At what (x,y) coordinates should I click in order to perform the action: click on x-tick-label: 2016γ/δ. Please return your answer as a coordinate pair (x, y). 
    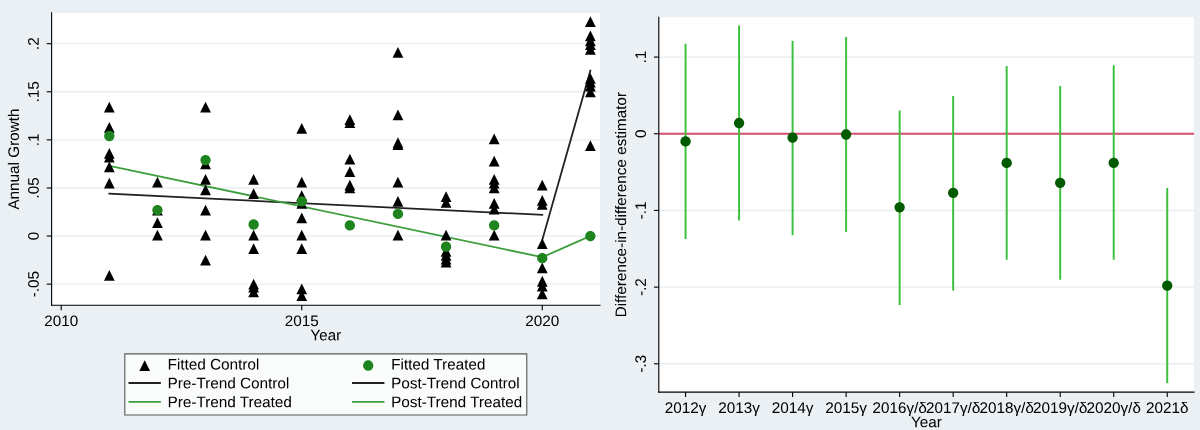
    Looking at the image, I should click on (900, 409).